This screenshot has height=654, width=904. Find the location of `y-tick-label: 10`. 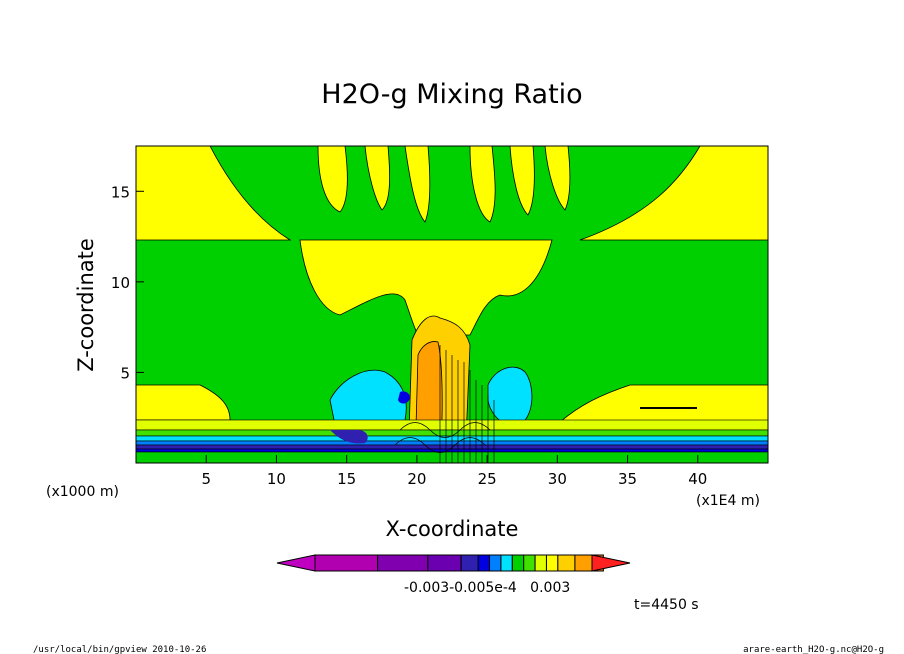

y-tick-label: 10 is located at coordinates (120, 283).